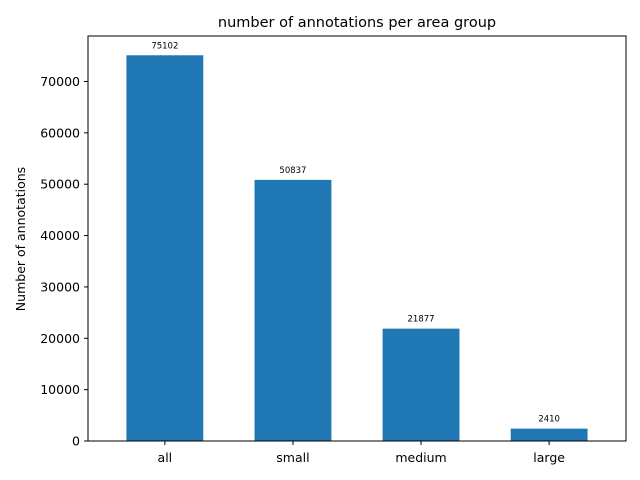 This screenshot has width=640, height=480. Describe the element at coordinates (60, 132) in the screenshot. I see `y-tick-label-60000: 60000` at that location.